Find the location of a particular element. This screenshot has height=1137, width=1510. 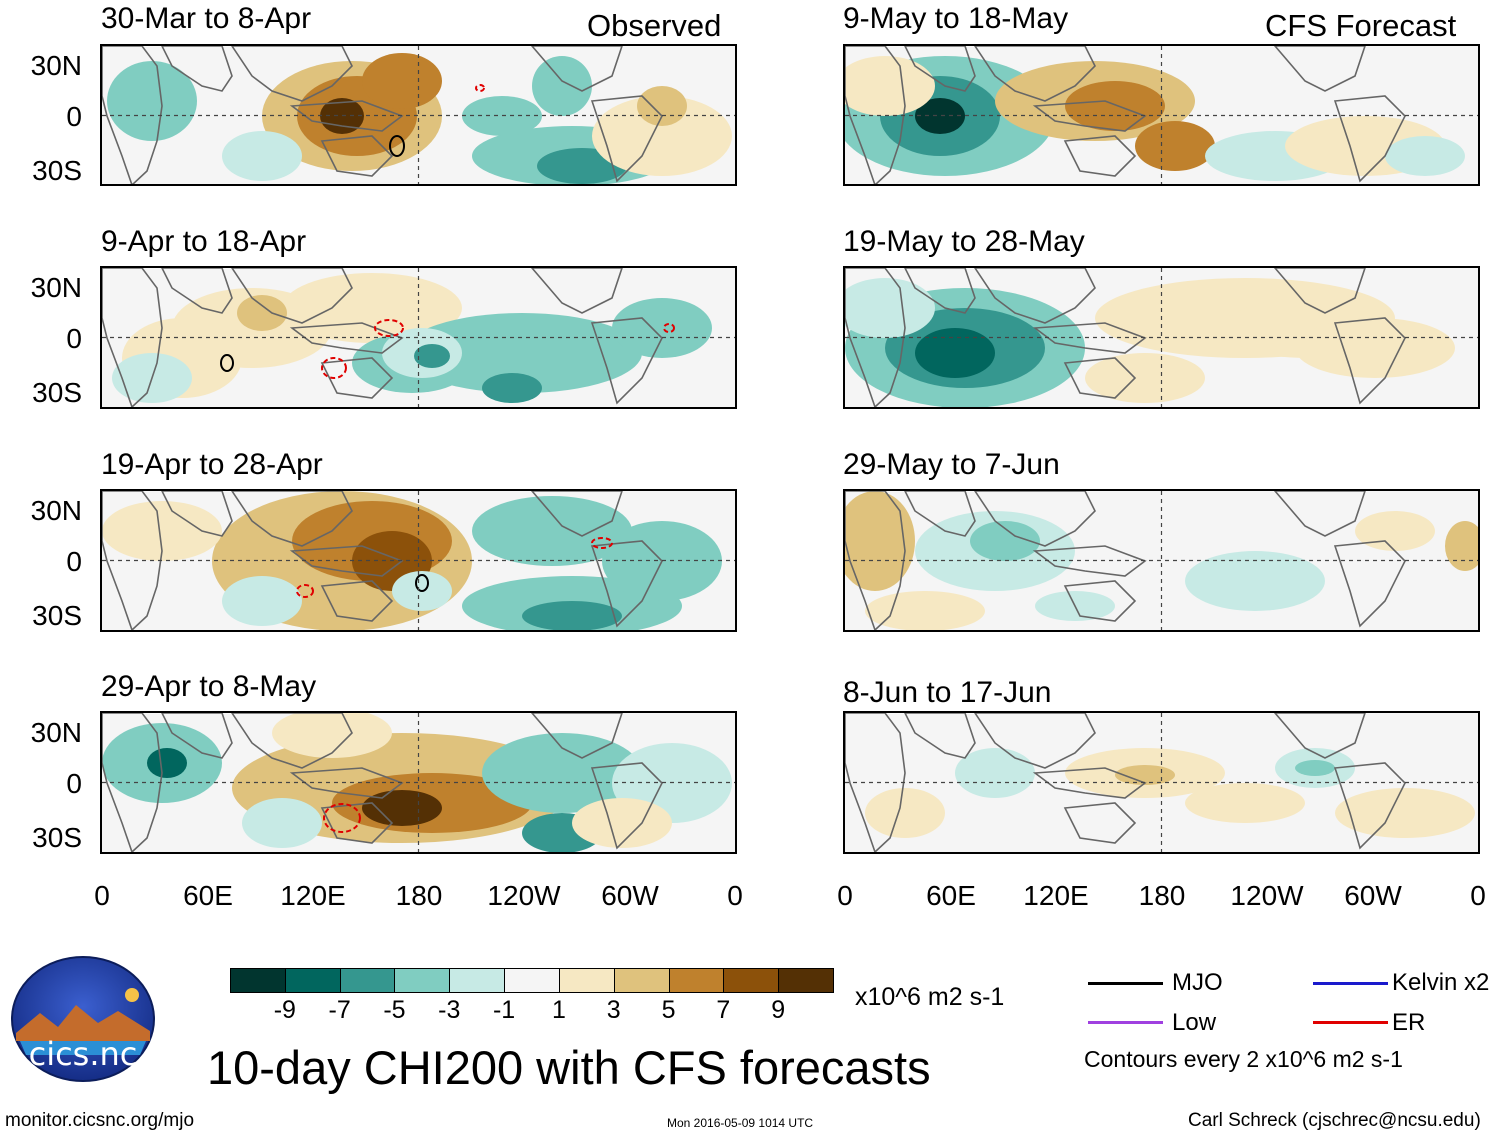

cfs-forecast-label: CFS Forecast is located at coordinates (1361, 25).